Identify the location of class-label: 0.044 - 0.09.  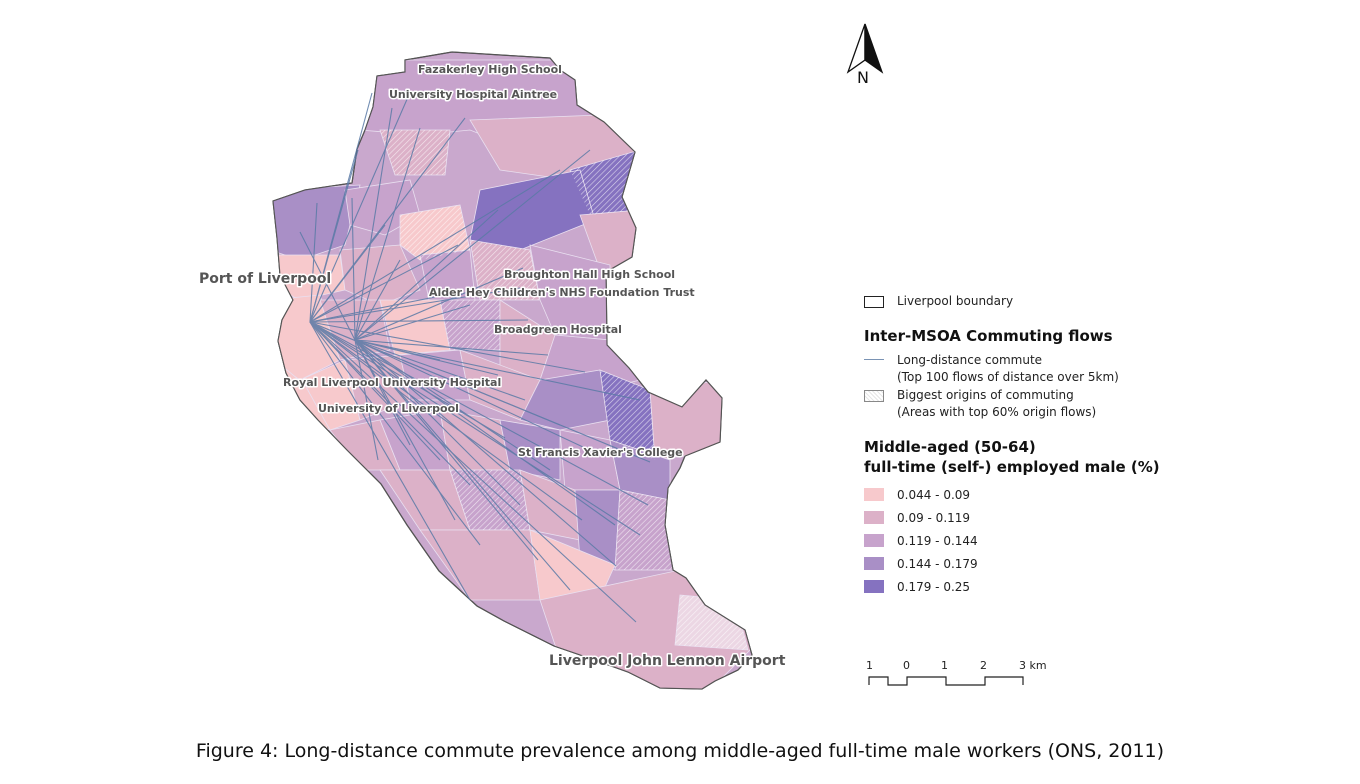
(934, 494).